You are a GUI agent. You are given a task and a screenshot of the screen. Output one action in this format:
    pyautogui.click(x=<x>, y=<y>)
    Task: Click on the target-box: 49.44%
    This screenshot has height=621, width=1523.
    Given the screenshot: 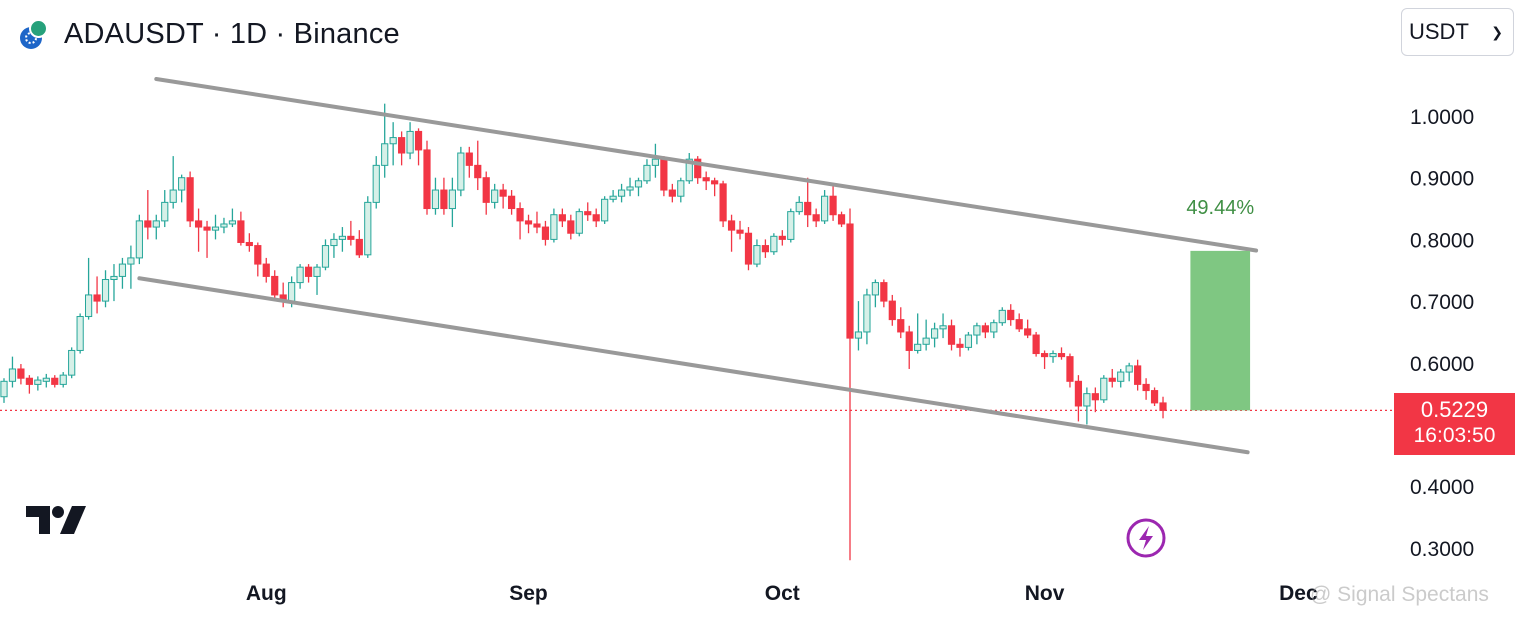 What is the action you would take?
    pyautogui.click(x=1220, y=304)
    